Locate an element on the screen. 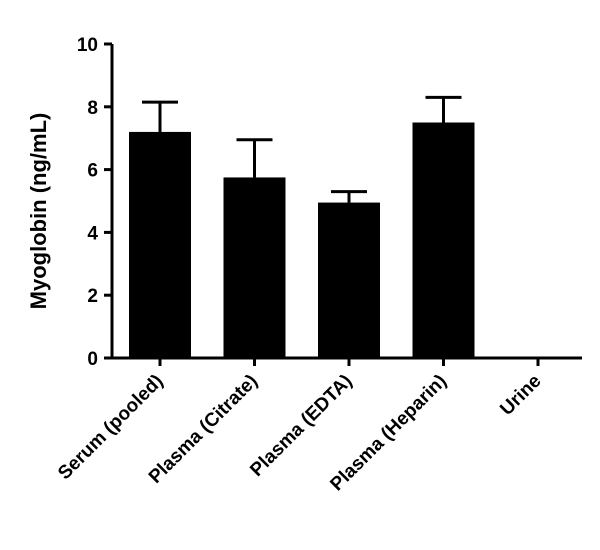 This screenshot has height=550, width=600. y-tick-label: 10 is located at coordinates (87, 45).